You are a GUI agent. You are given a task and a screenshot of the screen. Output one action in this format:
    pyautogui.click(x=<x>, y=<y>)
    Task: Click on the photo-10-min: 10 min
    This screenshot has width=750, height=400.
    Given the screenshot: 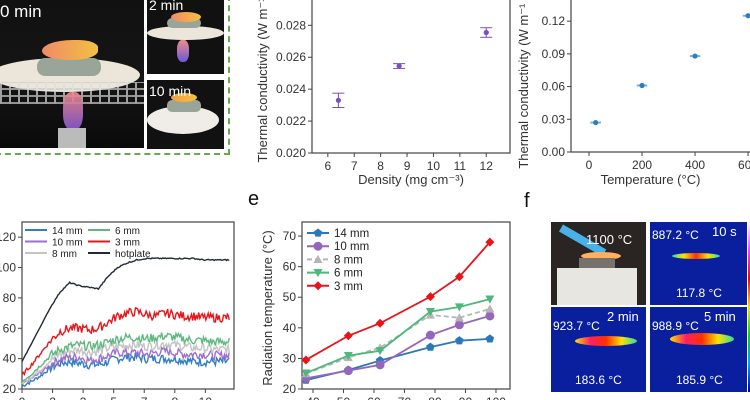 What is the action you would take?
    pyautogui.click(x=185, y=114)
    